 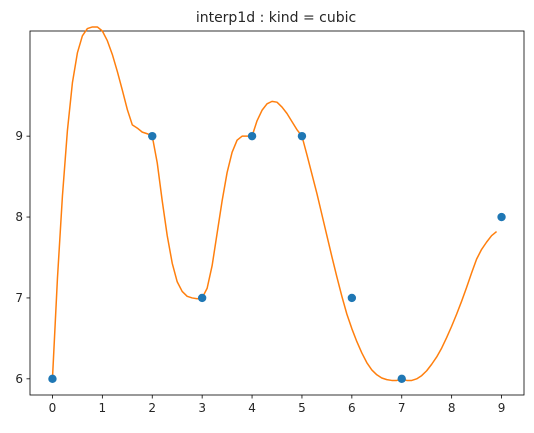 I want to click on y-tick-label: 6, so click(x=19, y=379).